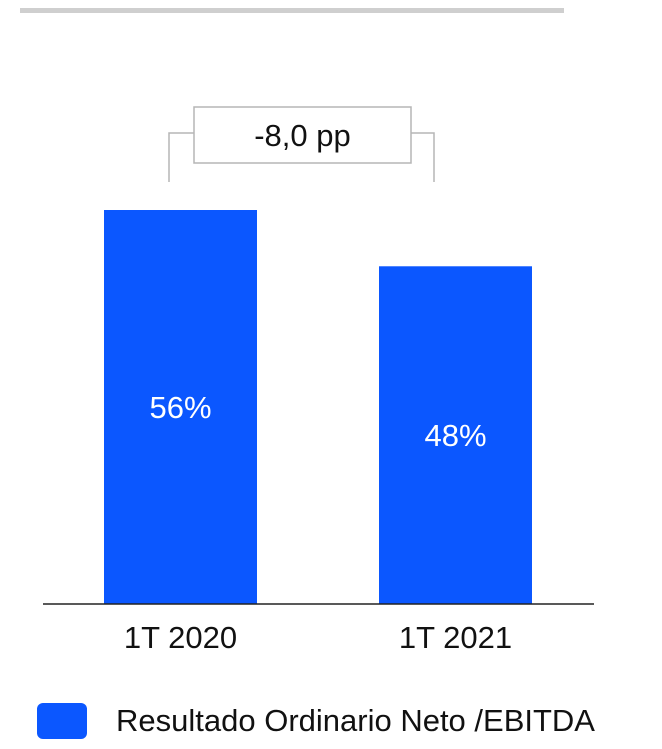 Image resolution: width=662 pixels, height=749 pixels. I want to click on delta-annotation: -8,0 pp, so click(302, 135).